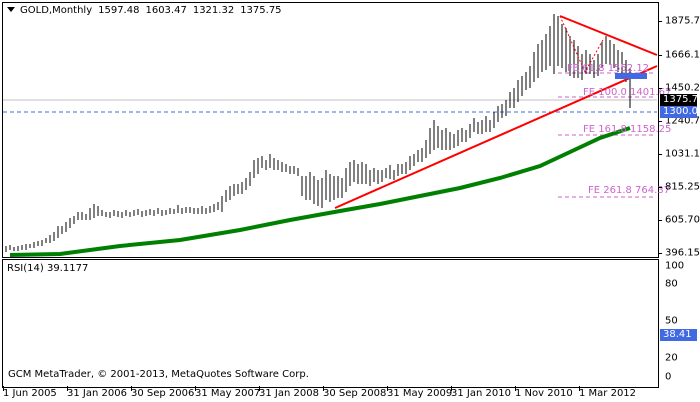  What do you see at coordinates (97, 393) in the screenshot?
I see `time-tick-label: 31 Jan 2006` at bounding box center [97, 393].